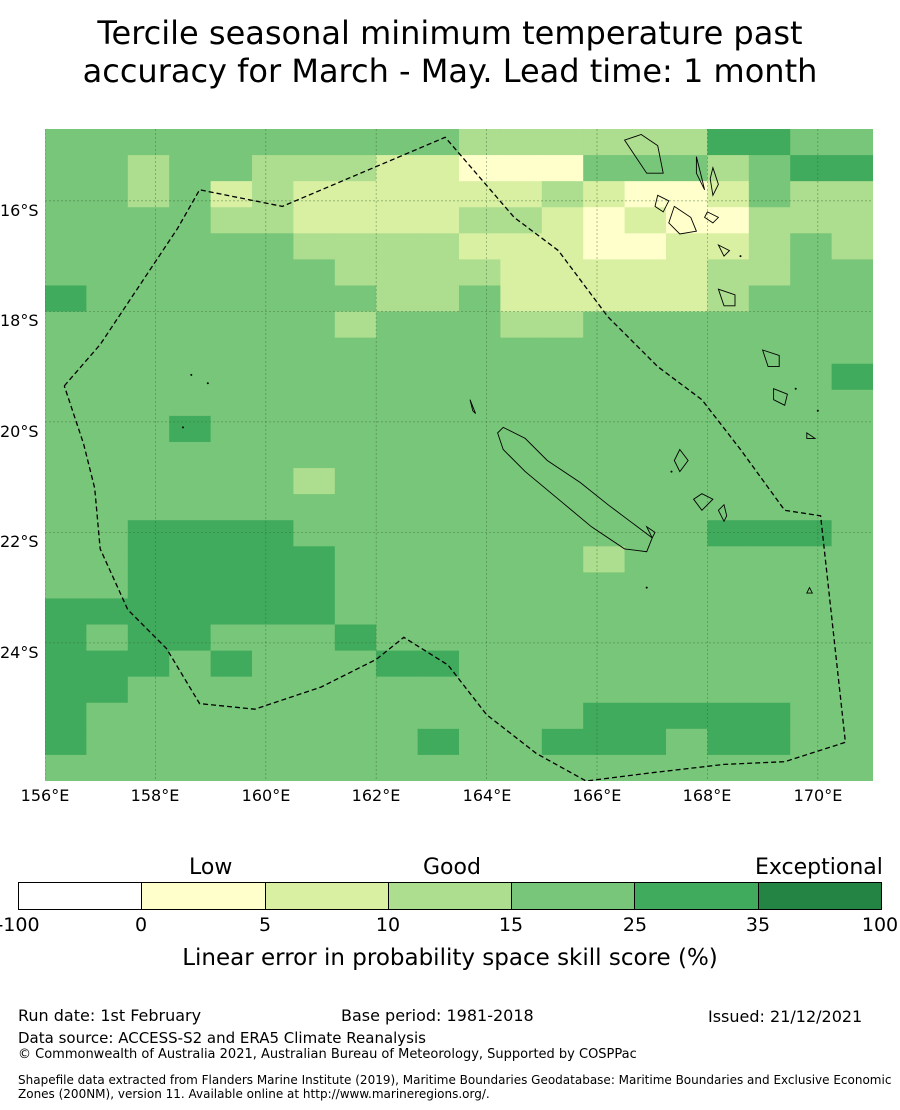 The width and height of the screenshot is (900, 1110). Describe the element at coordinates (19, 541) in the screenshot. I see `lat-label-22s: 22°S` at that location.